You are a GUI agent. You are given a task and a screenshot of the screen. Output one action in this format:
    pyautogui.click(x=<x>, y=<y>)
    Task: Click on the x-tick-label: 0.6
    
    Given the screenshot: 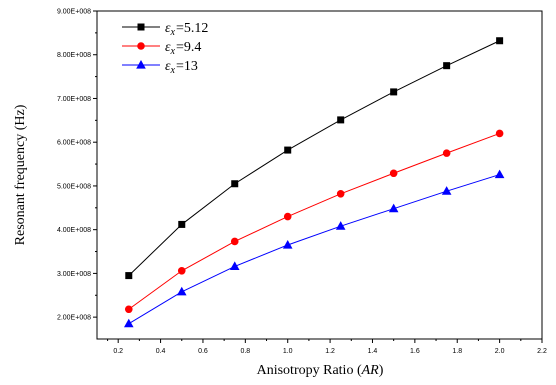 What is the action you would take?
    pyautogui.click(x=203, y=351)
    